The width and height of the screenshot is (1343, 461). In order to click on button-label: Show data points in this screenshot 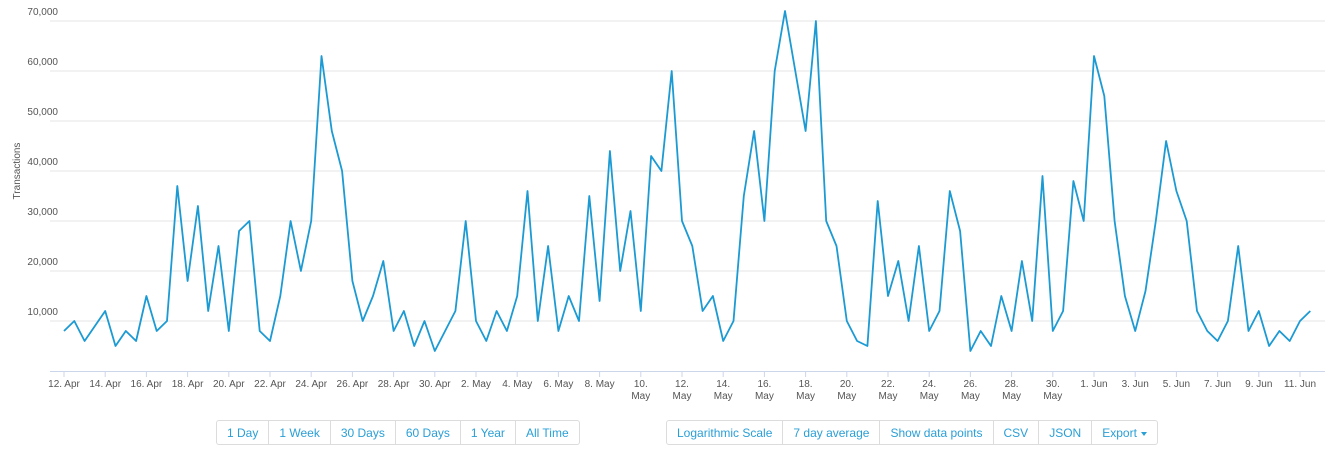, I will do `click(936, 433)`.